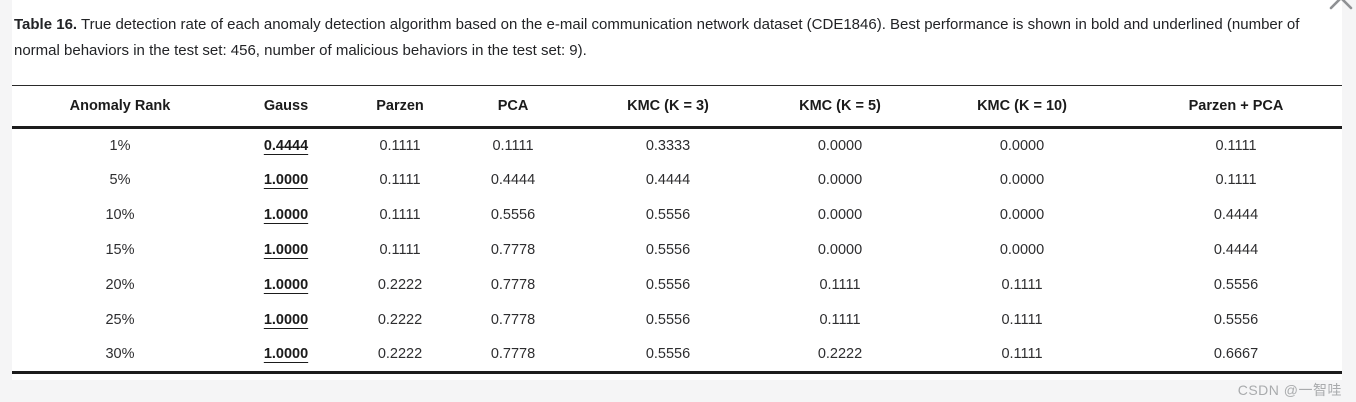 The height and width of the screenshot is (402, 1356). I want to click on value-cell: 0.3333, so click(668, 145).